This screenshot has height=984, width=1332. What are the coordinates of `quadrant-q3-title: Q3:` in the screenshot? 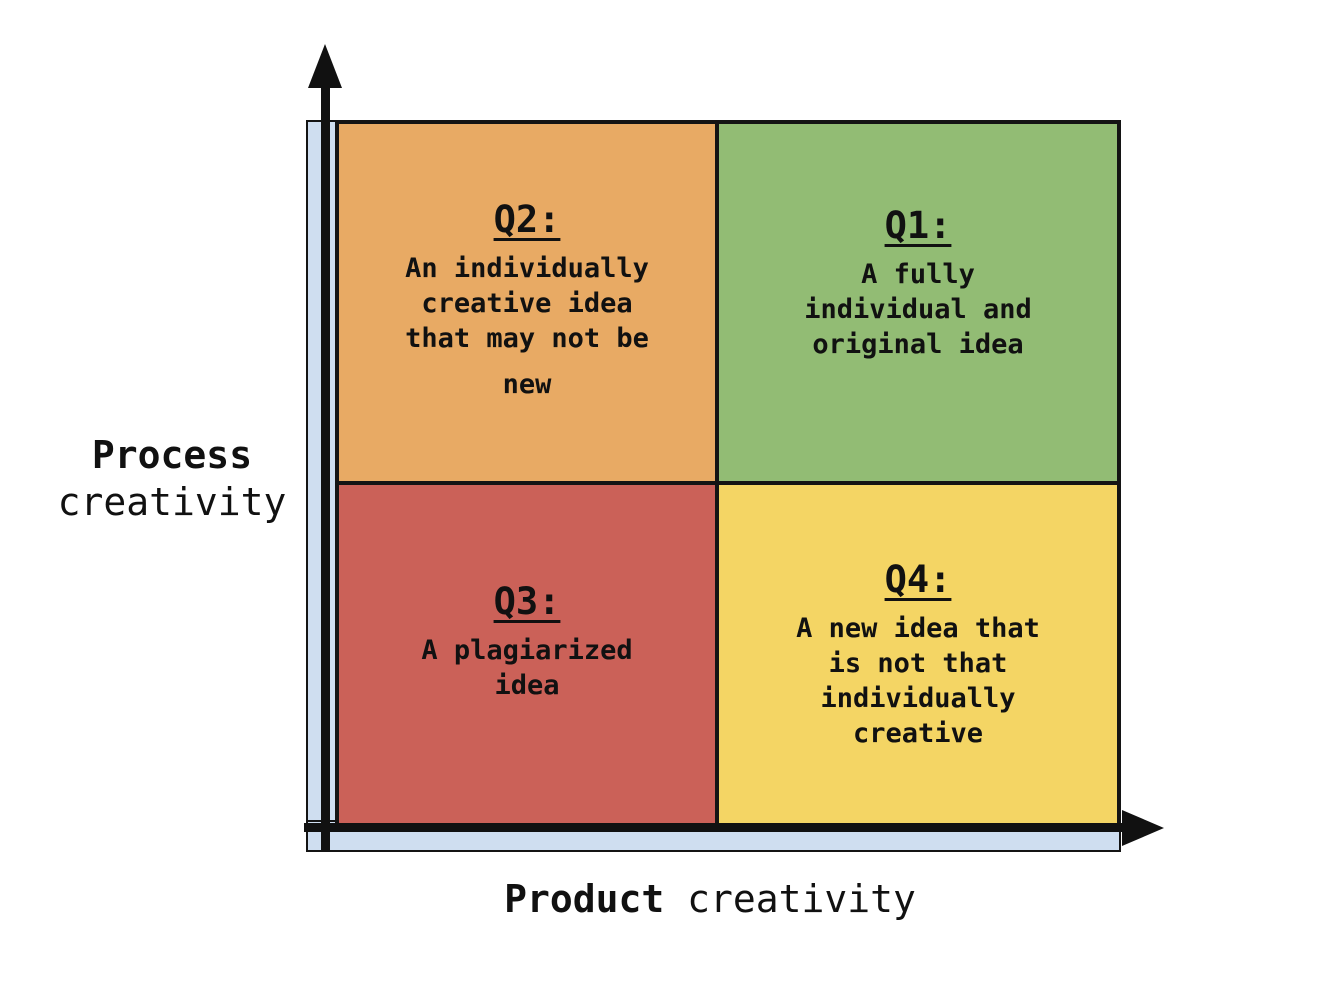 It's located at (527, 601).